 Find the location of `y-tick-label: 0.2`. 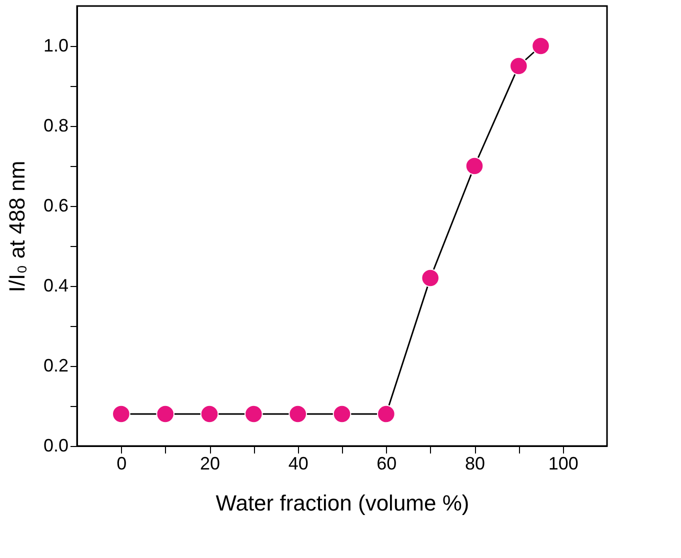

y-tick-label: 0.2 is located at coordinates (55, 366).